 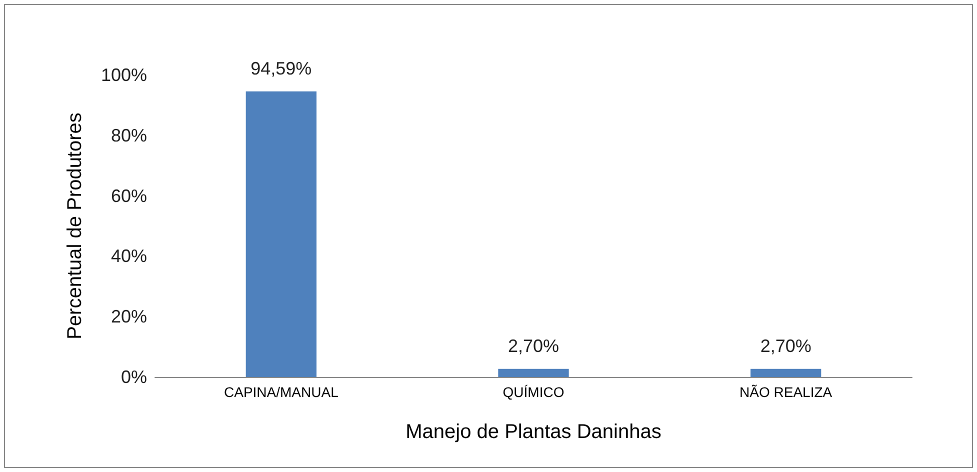 What do you see at coordinates (128, 256) in the screenshot?
I see `y-tick-label: 40%` at bounding box center [128, 256].